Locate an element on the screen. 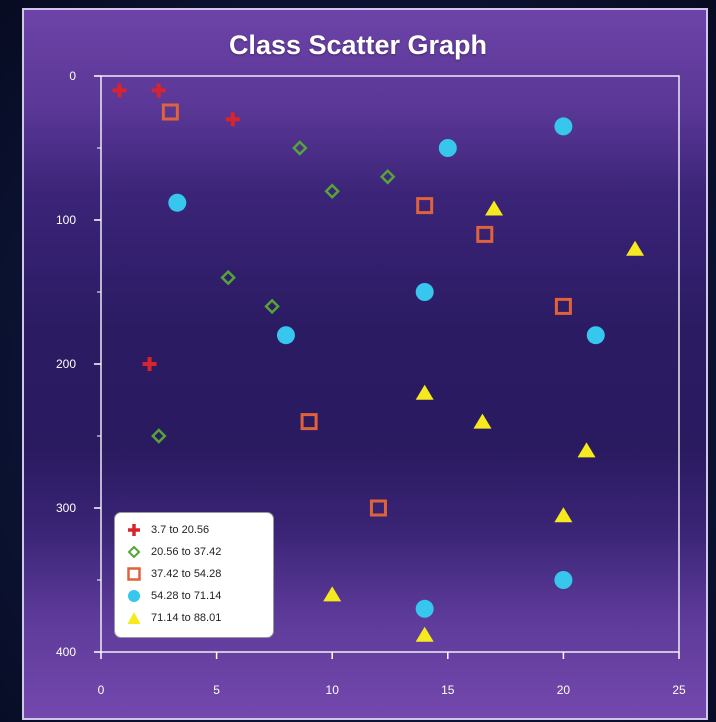 The image size is (716, 722). legend-label: 3.7 to 20.56 is located at coordinates (180, 530).